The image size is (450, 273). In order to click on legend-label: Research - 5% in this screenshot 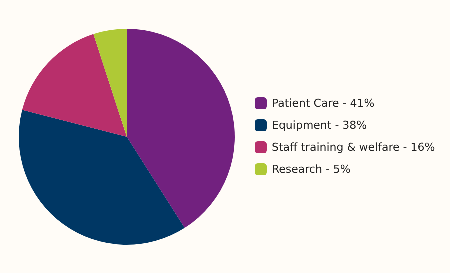, I will do `click(311, 169)`.